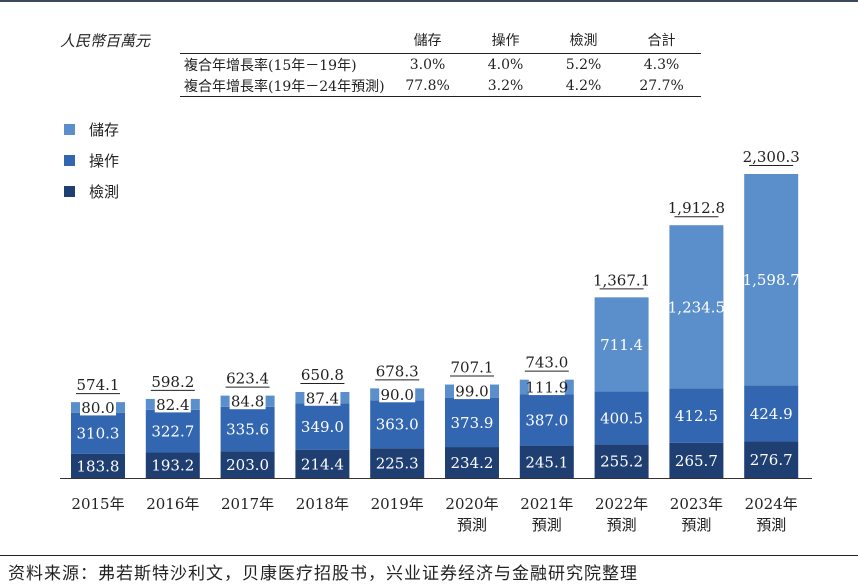 The image size is (858, 586). I want to click on bottom-rule, so click(429, 555).